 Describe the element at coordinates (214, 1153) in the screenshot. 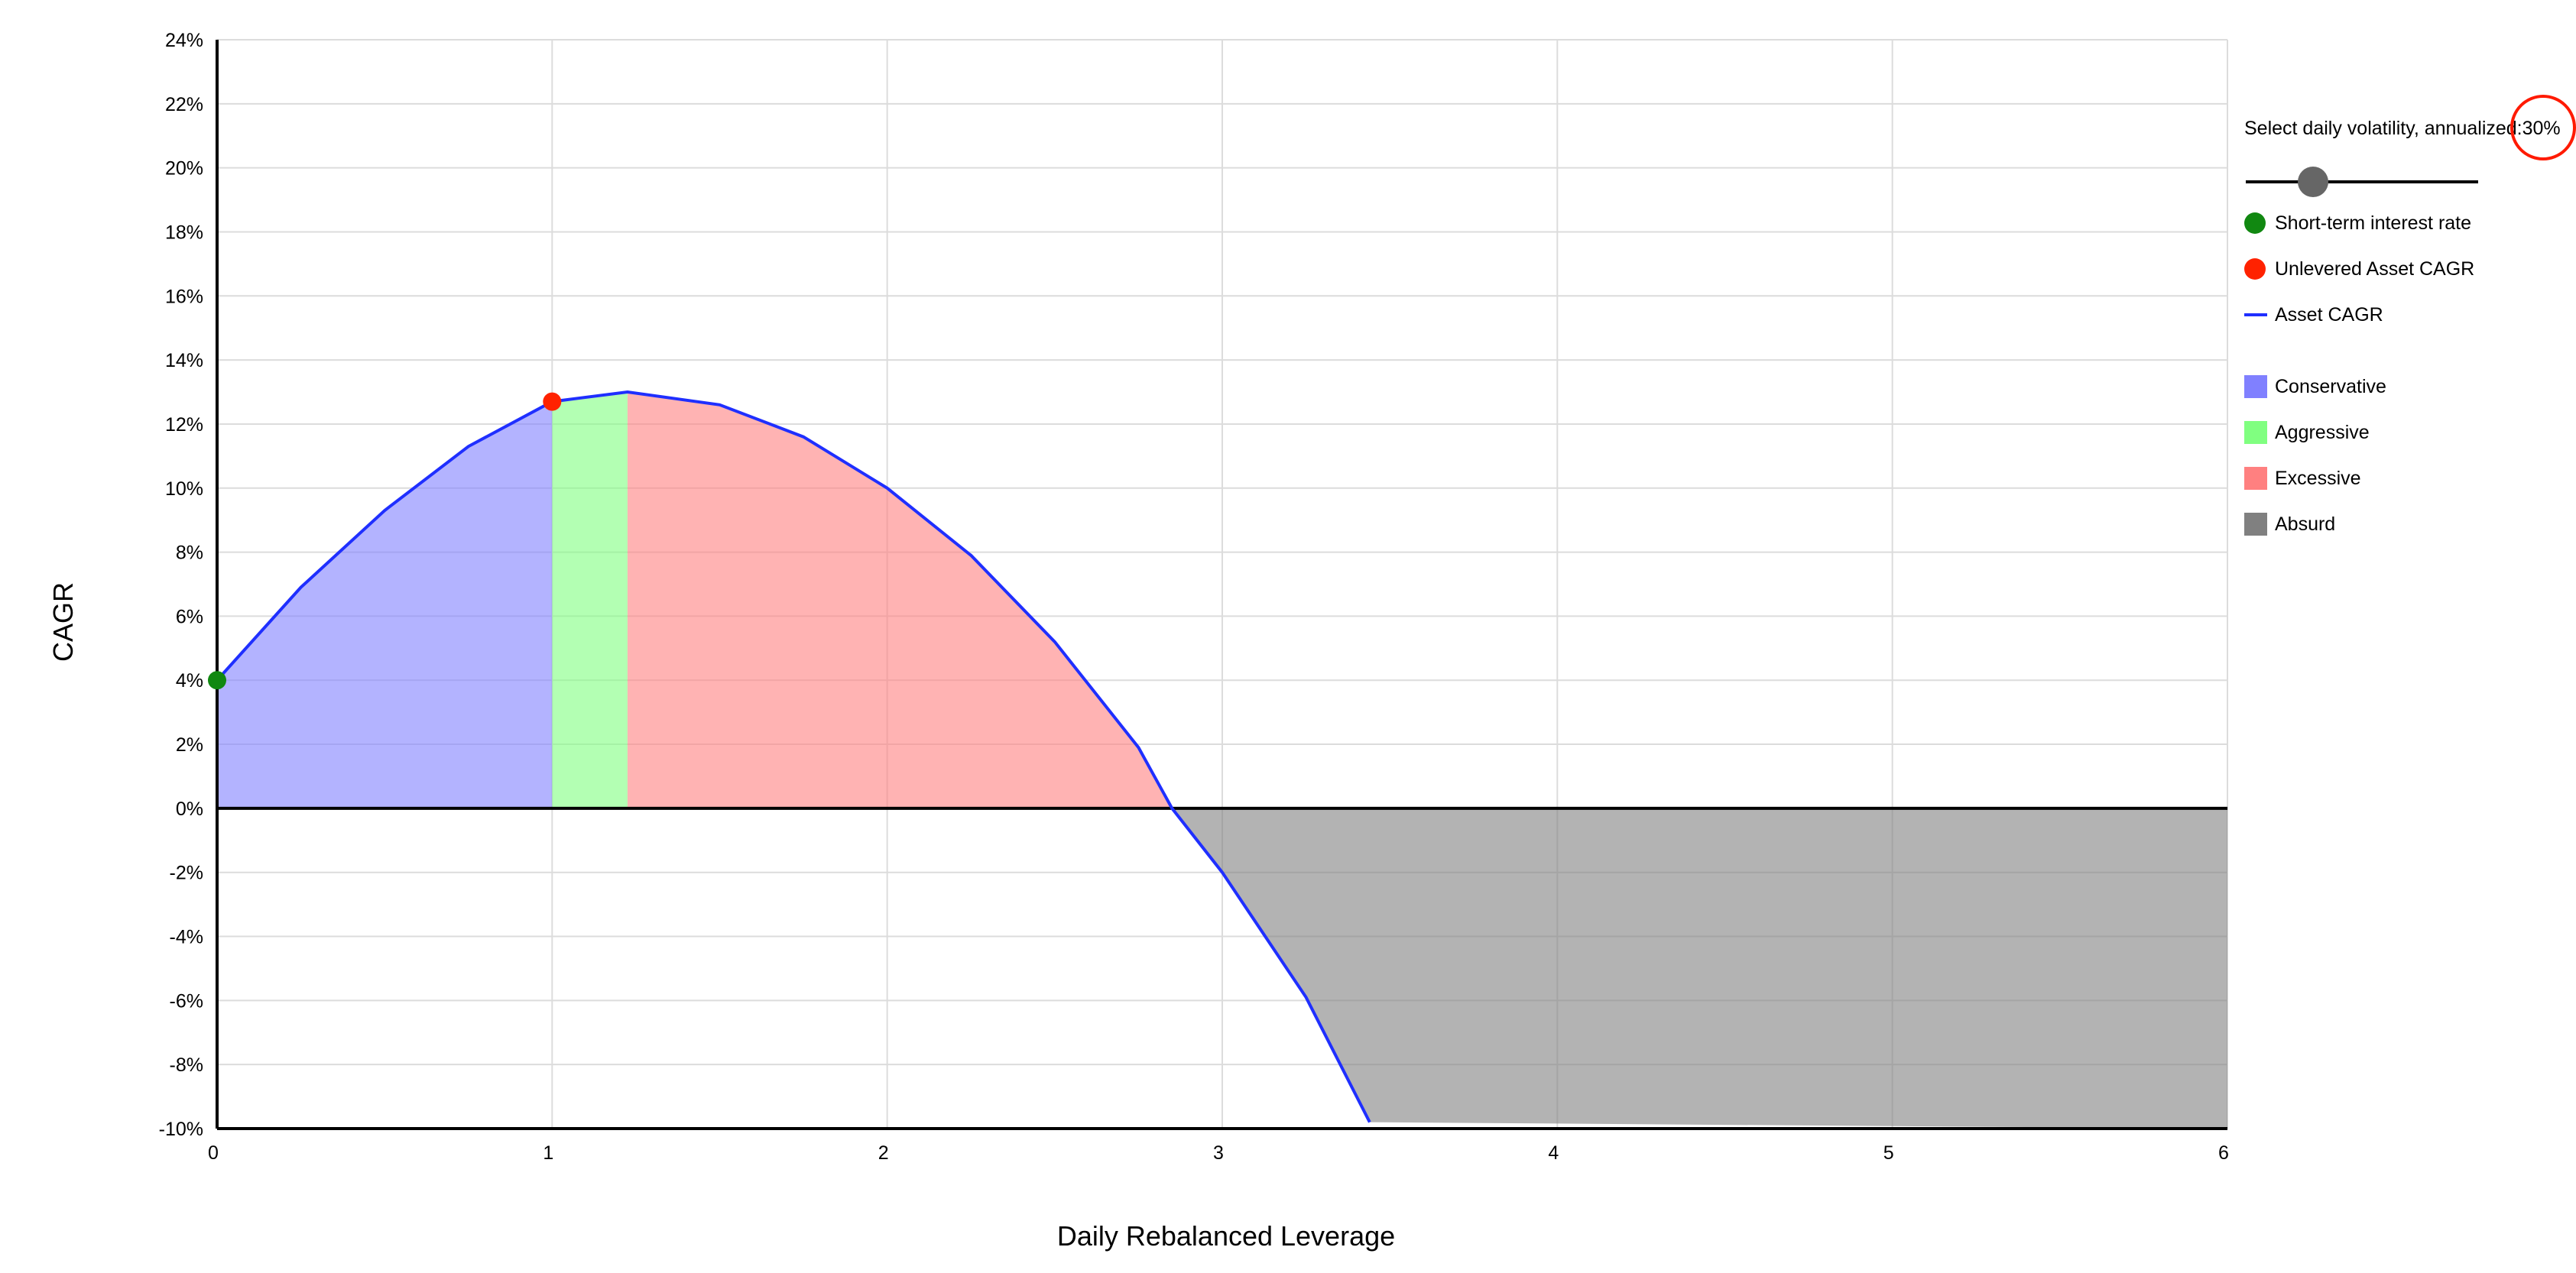

I see `x-tick-label: 0` at that location.